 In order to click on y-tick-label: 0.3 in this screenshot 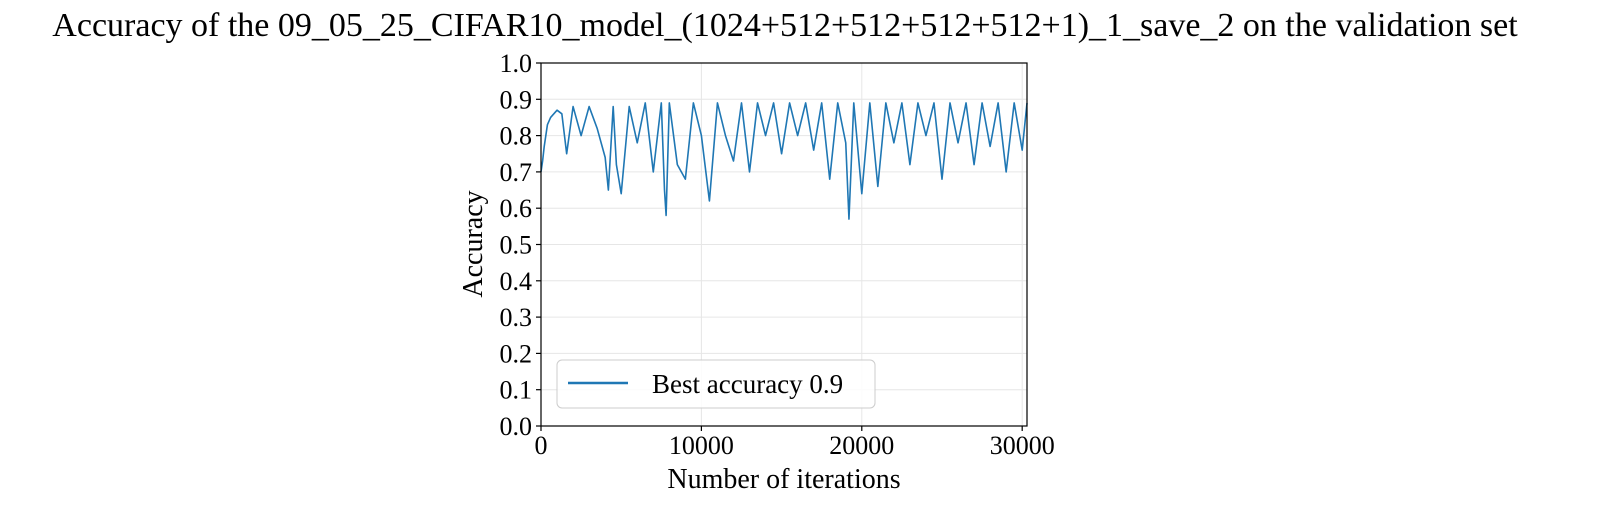, I will do `click(516, 317)`.